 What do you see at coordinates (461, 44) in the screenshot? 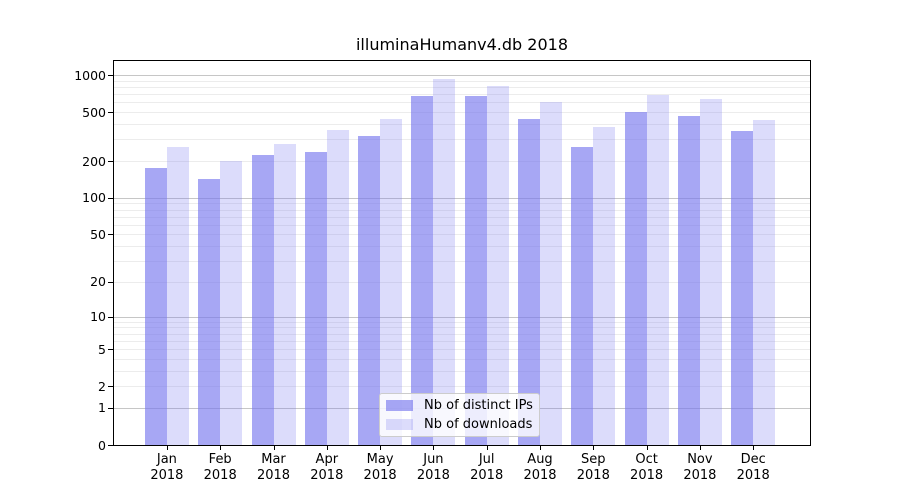
I see `chart-title: illuminaHumanv4.db 2018` at bounding box center [461, 44].